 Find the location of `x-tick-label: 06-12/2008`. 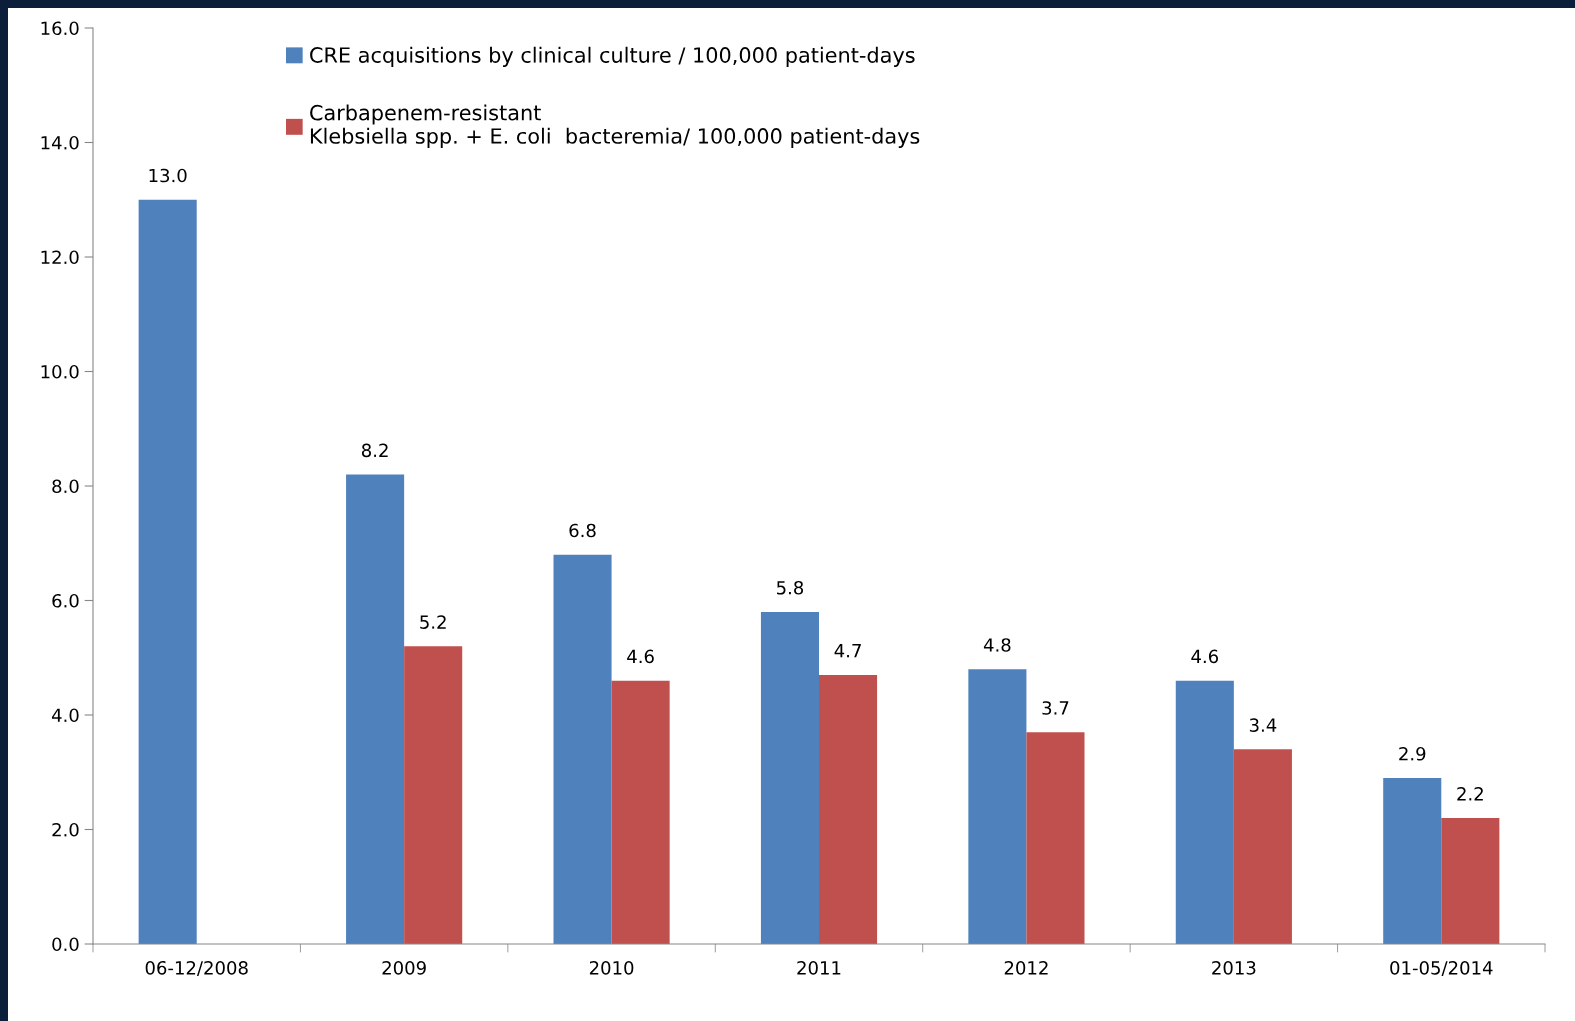

x-tick-label: 06-12/2008 is located at coordinates (196, 968).